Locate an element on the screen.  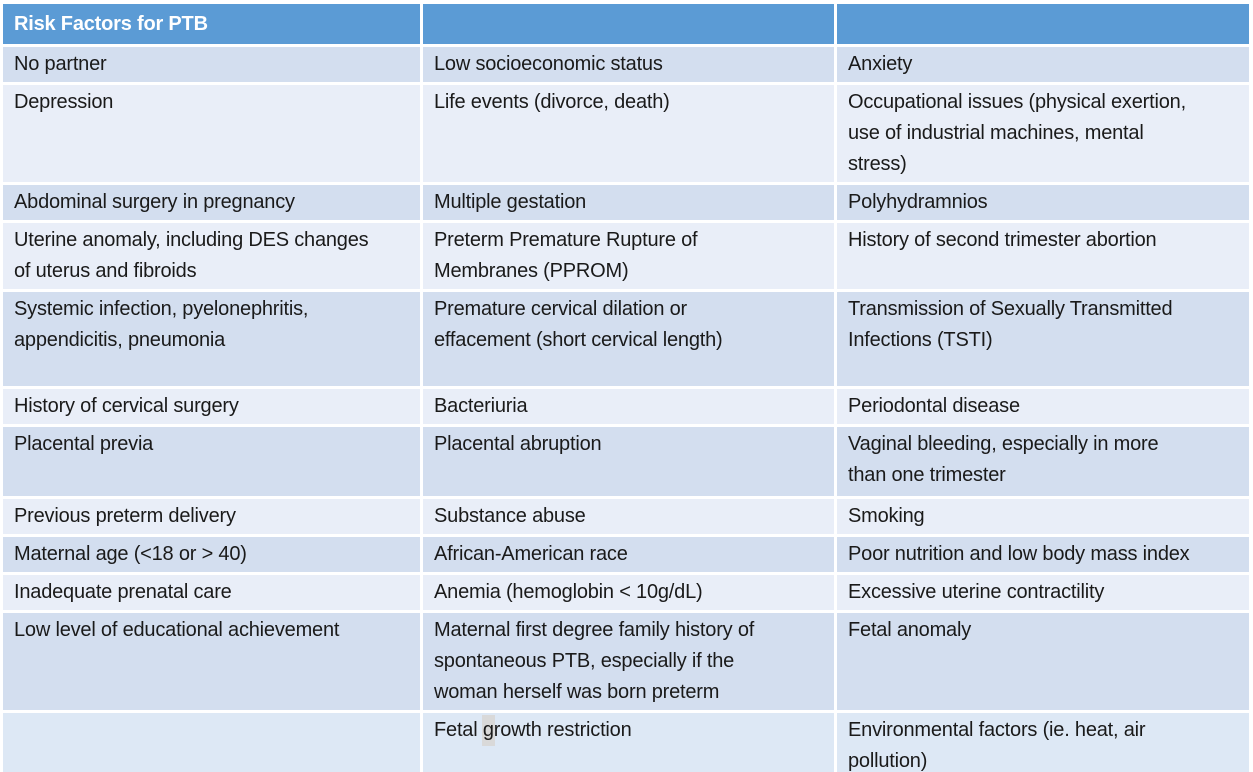
table-cell: Excessive uterine contractility is located at coordinates (1043, 592).